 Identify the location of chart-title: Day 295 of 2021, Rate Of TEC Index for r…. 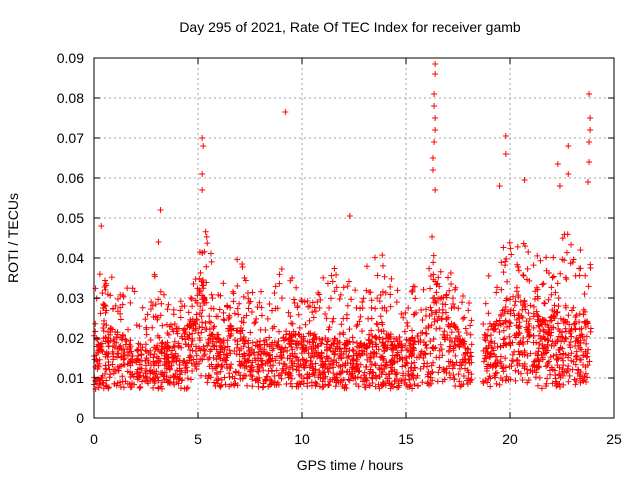
(350, 27).